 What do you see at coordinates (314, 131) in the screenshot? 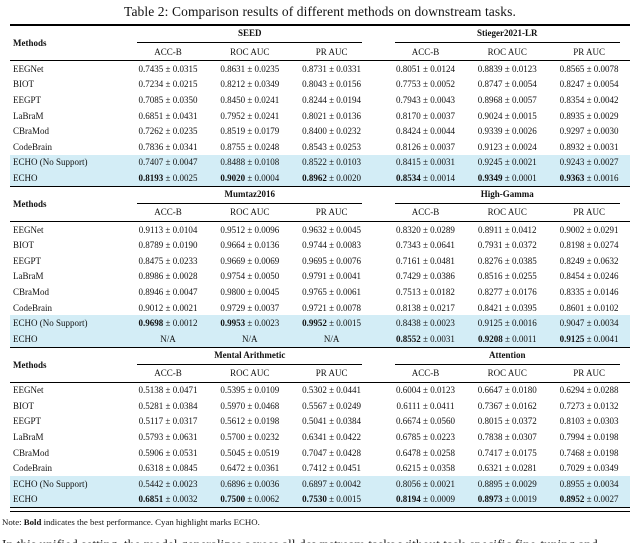
I see `metric-mean: 0.8400` at bounding box center [314, 131].